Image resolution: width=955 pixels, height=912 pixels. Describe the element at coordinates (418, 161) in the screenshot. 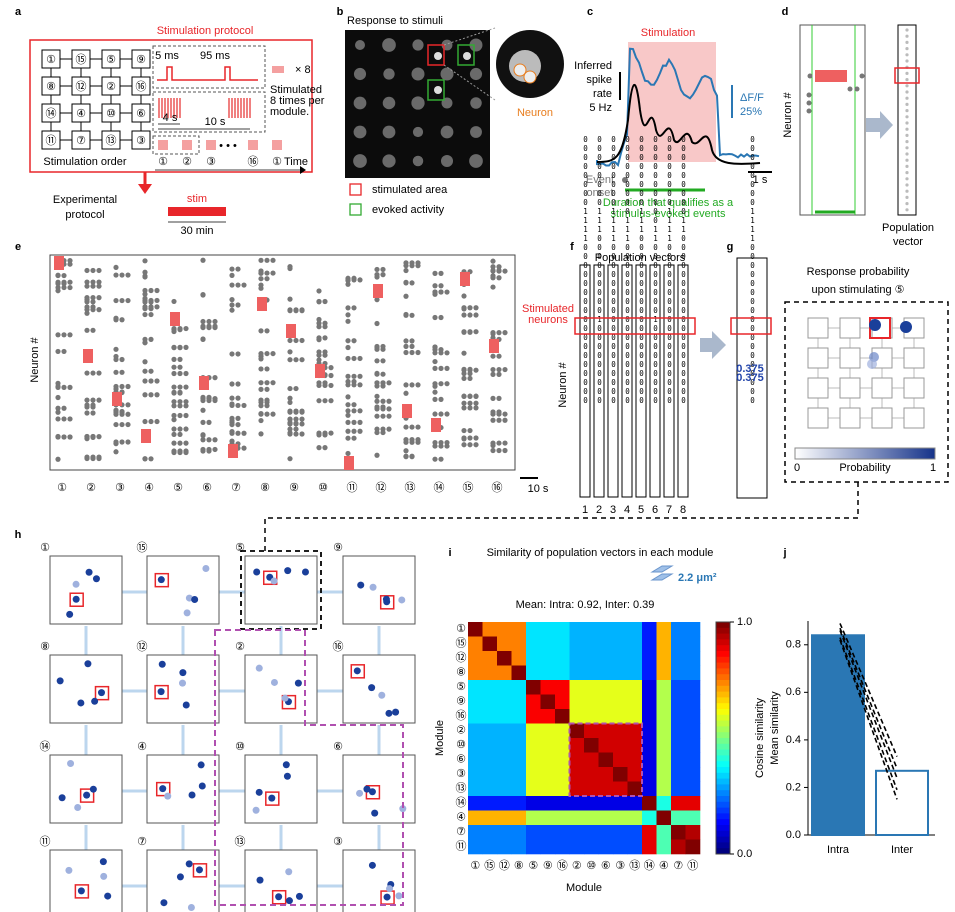

I see `neuron-blob` at that location.